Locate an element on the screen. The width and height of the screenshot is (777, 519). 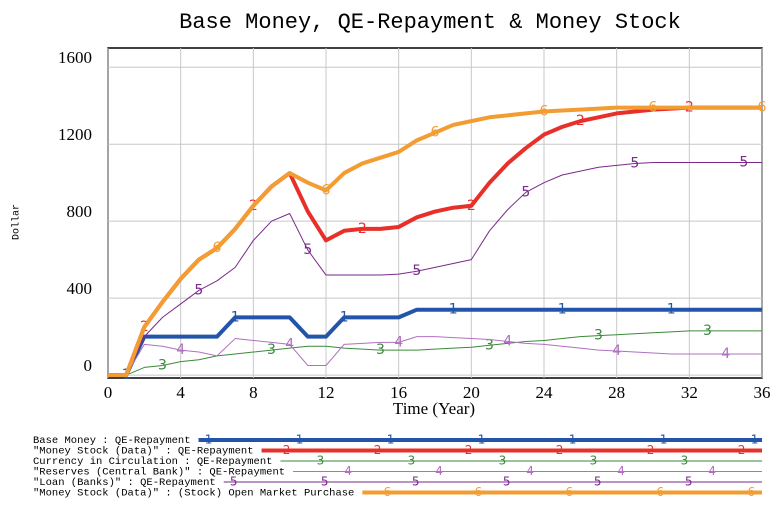
x-axis-label: Time (Year) is located at coordinates (434, 408).